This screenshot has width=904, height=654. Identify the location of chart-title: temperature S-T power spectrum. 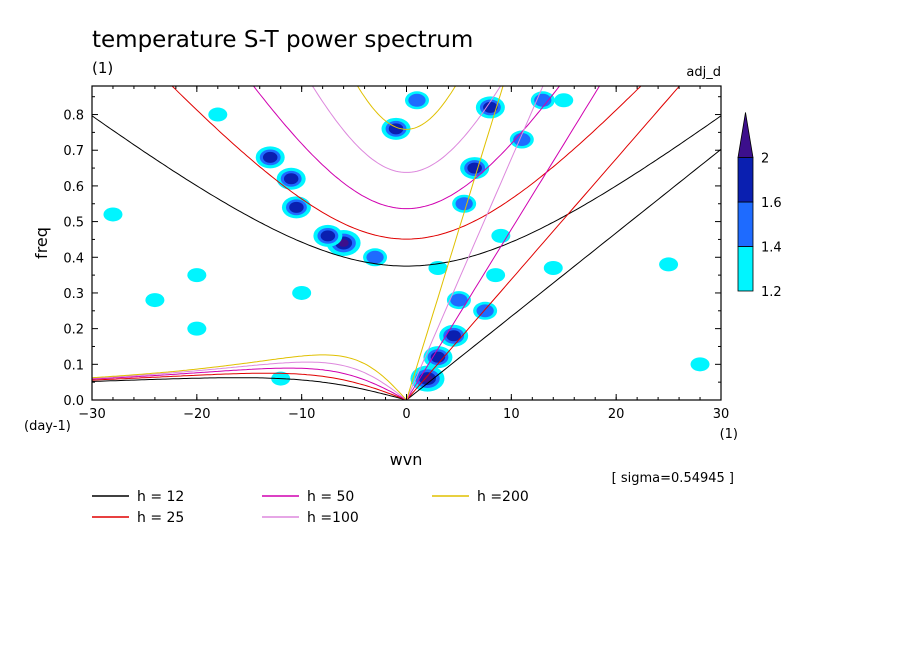
(282, 40).